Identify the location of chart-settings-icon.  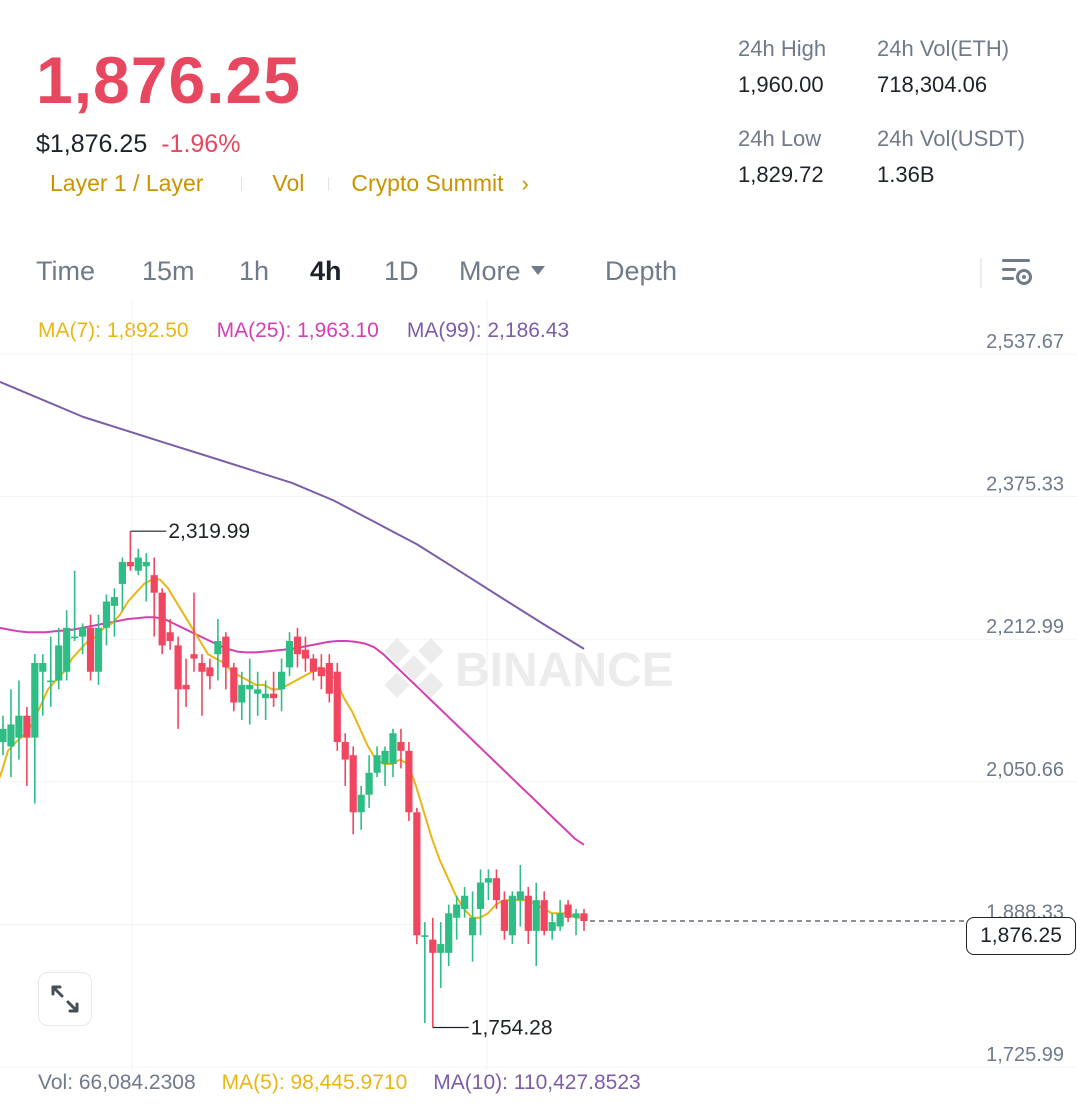
(1017, 272).